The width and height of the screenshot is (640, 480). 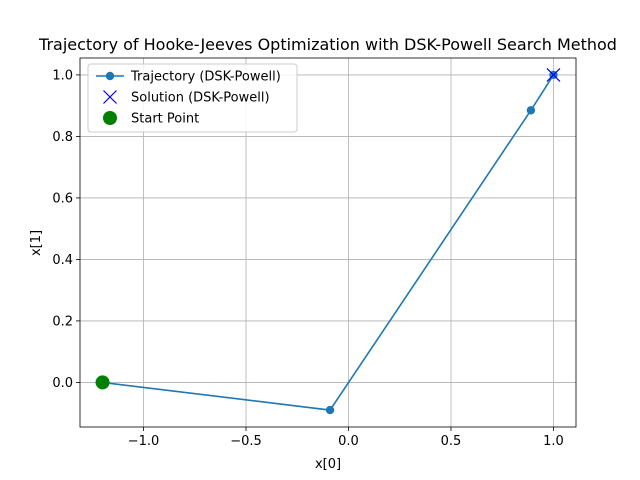 What do you see at coordinates (200, 98) in the screenshot?
I see `legend-label: Solution (DSK-Powell)` at bounding box center [200, 98].